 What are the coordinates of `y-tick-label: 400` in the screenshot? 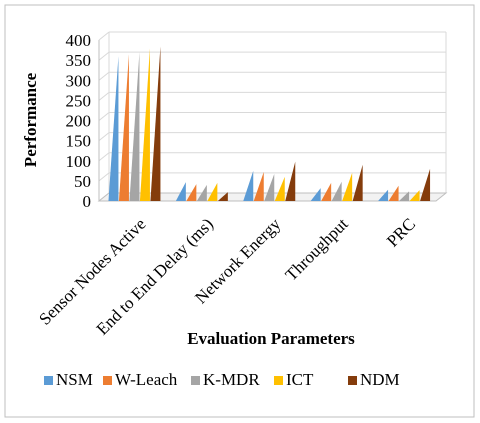 It's located at (79, 40).